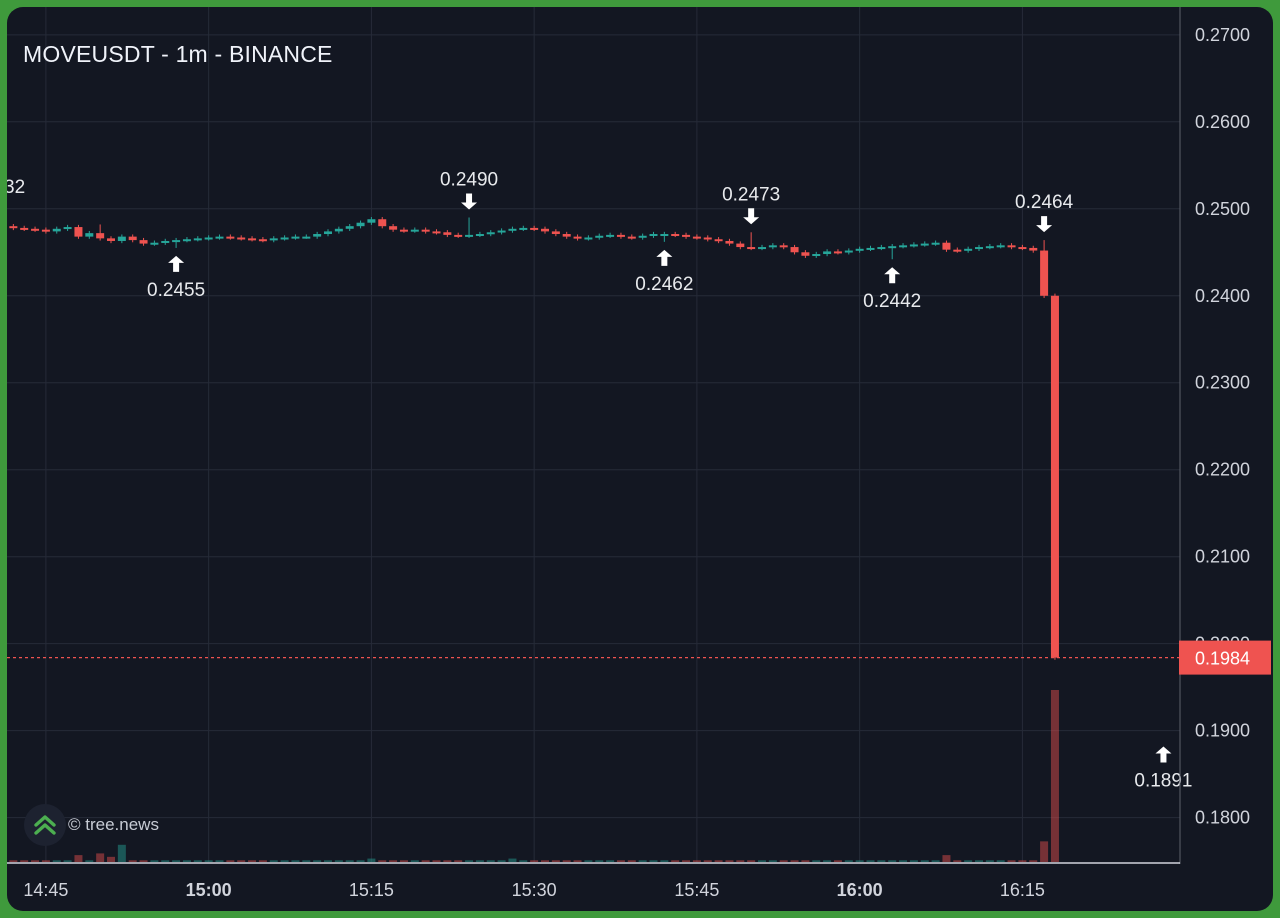 Image resolution: width=1280 pixels, height=918 pixels. What do you see at coordinates (1163, 780) in the screenshot?
I see `extreme-label: 0.1891` at bounding box center [1163, 780].